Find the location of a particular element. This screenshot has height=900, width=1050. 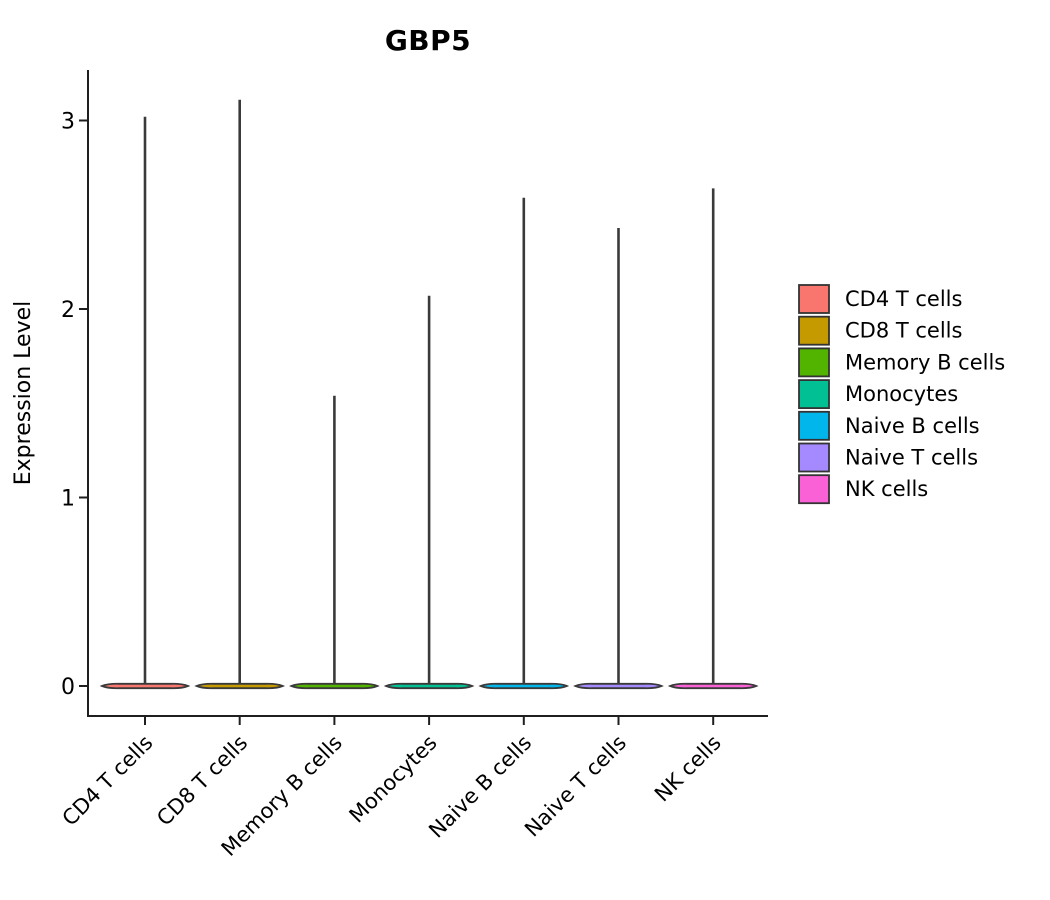

x-tick-label: Monocytes is located at coordinates (393, 779).